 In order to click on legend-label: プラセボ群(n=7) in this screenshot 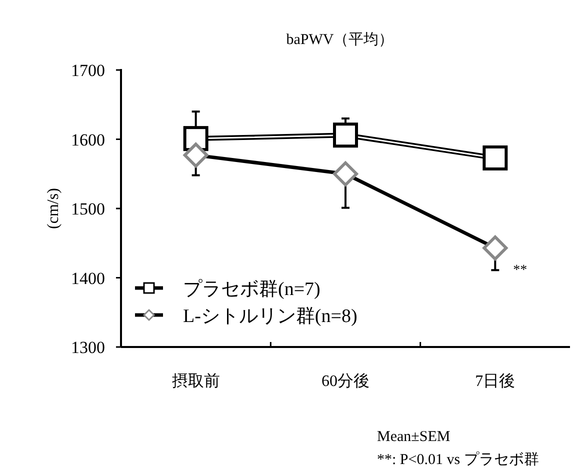, I will do `click(251, 289)`.